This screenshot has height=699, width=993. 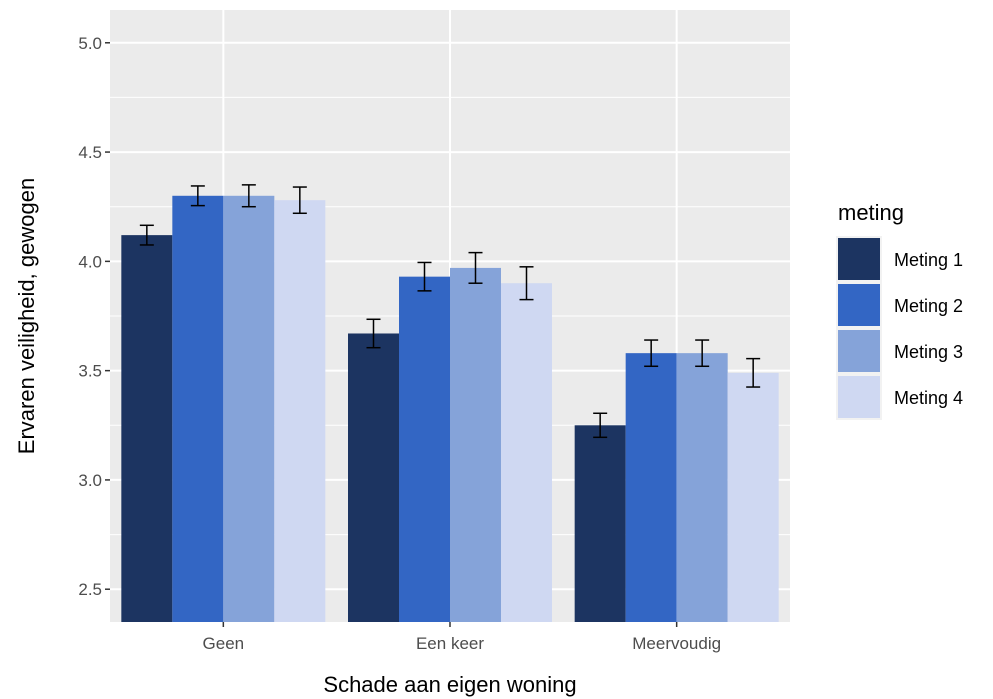 What do you see at coordinates (928, 260) in the screenshot?
I see `legend-label: Meting 1` at bounding box center [928, 260].